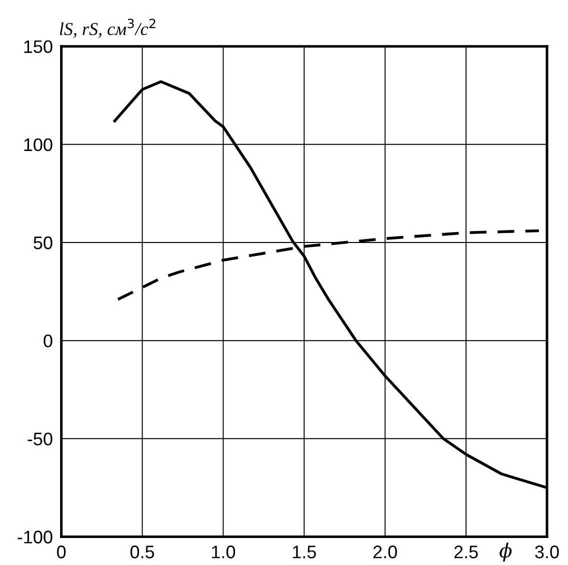 The image size is (568, 565). Describe the element at coordinates (304, 552) in the screenshot. I see `x-tick-label: 1.5` at that location.